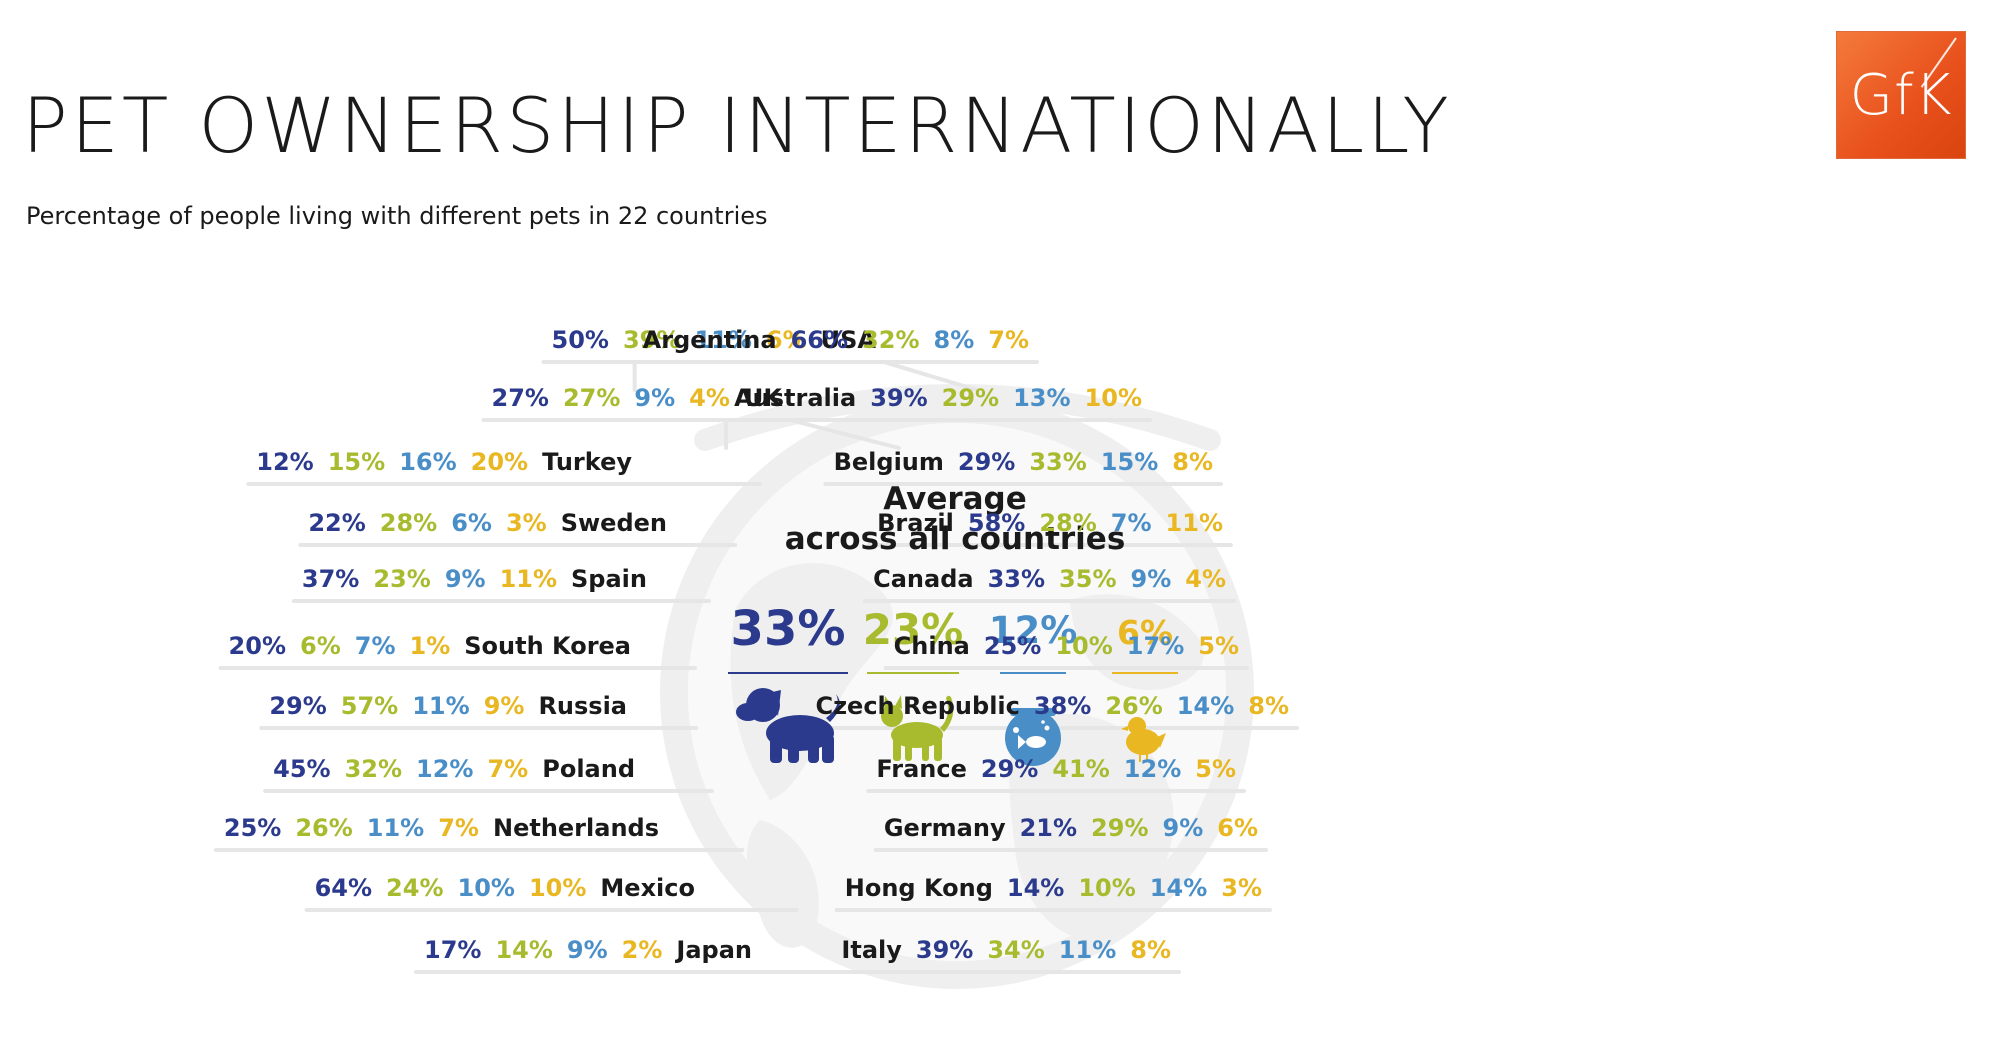 Image resolution: width=2000 pixels, height=1045 pixels. Describe the element at coordinates (955, 539) in the screenshot. I see `average-sublabel: across all countries` at that location.